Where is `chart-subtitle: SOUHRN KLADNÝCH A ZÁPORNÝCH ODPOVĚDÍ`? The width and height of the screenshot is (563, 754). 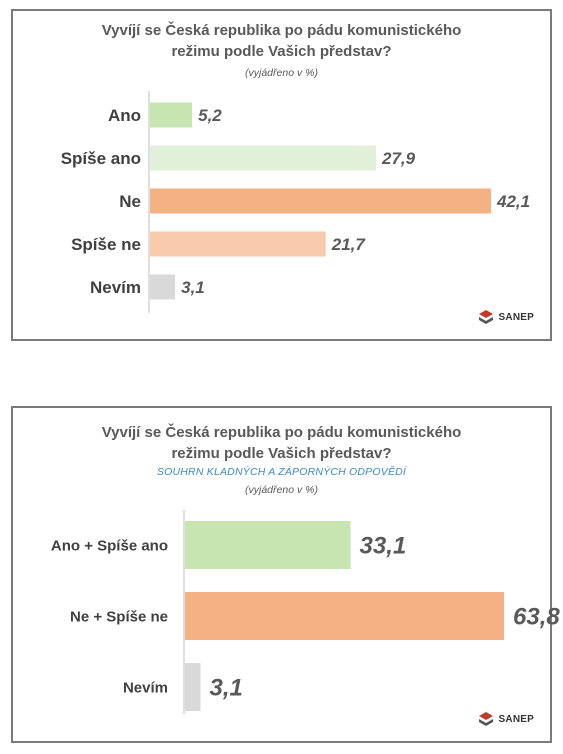 chart-subtitle: SOUHRN KLADNÝCH A ZÁPORNÝCH ODPOVĚDÍ is located at coordinates (281, 472).